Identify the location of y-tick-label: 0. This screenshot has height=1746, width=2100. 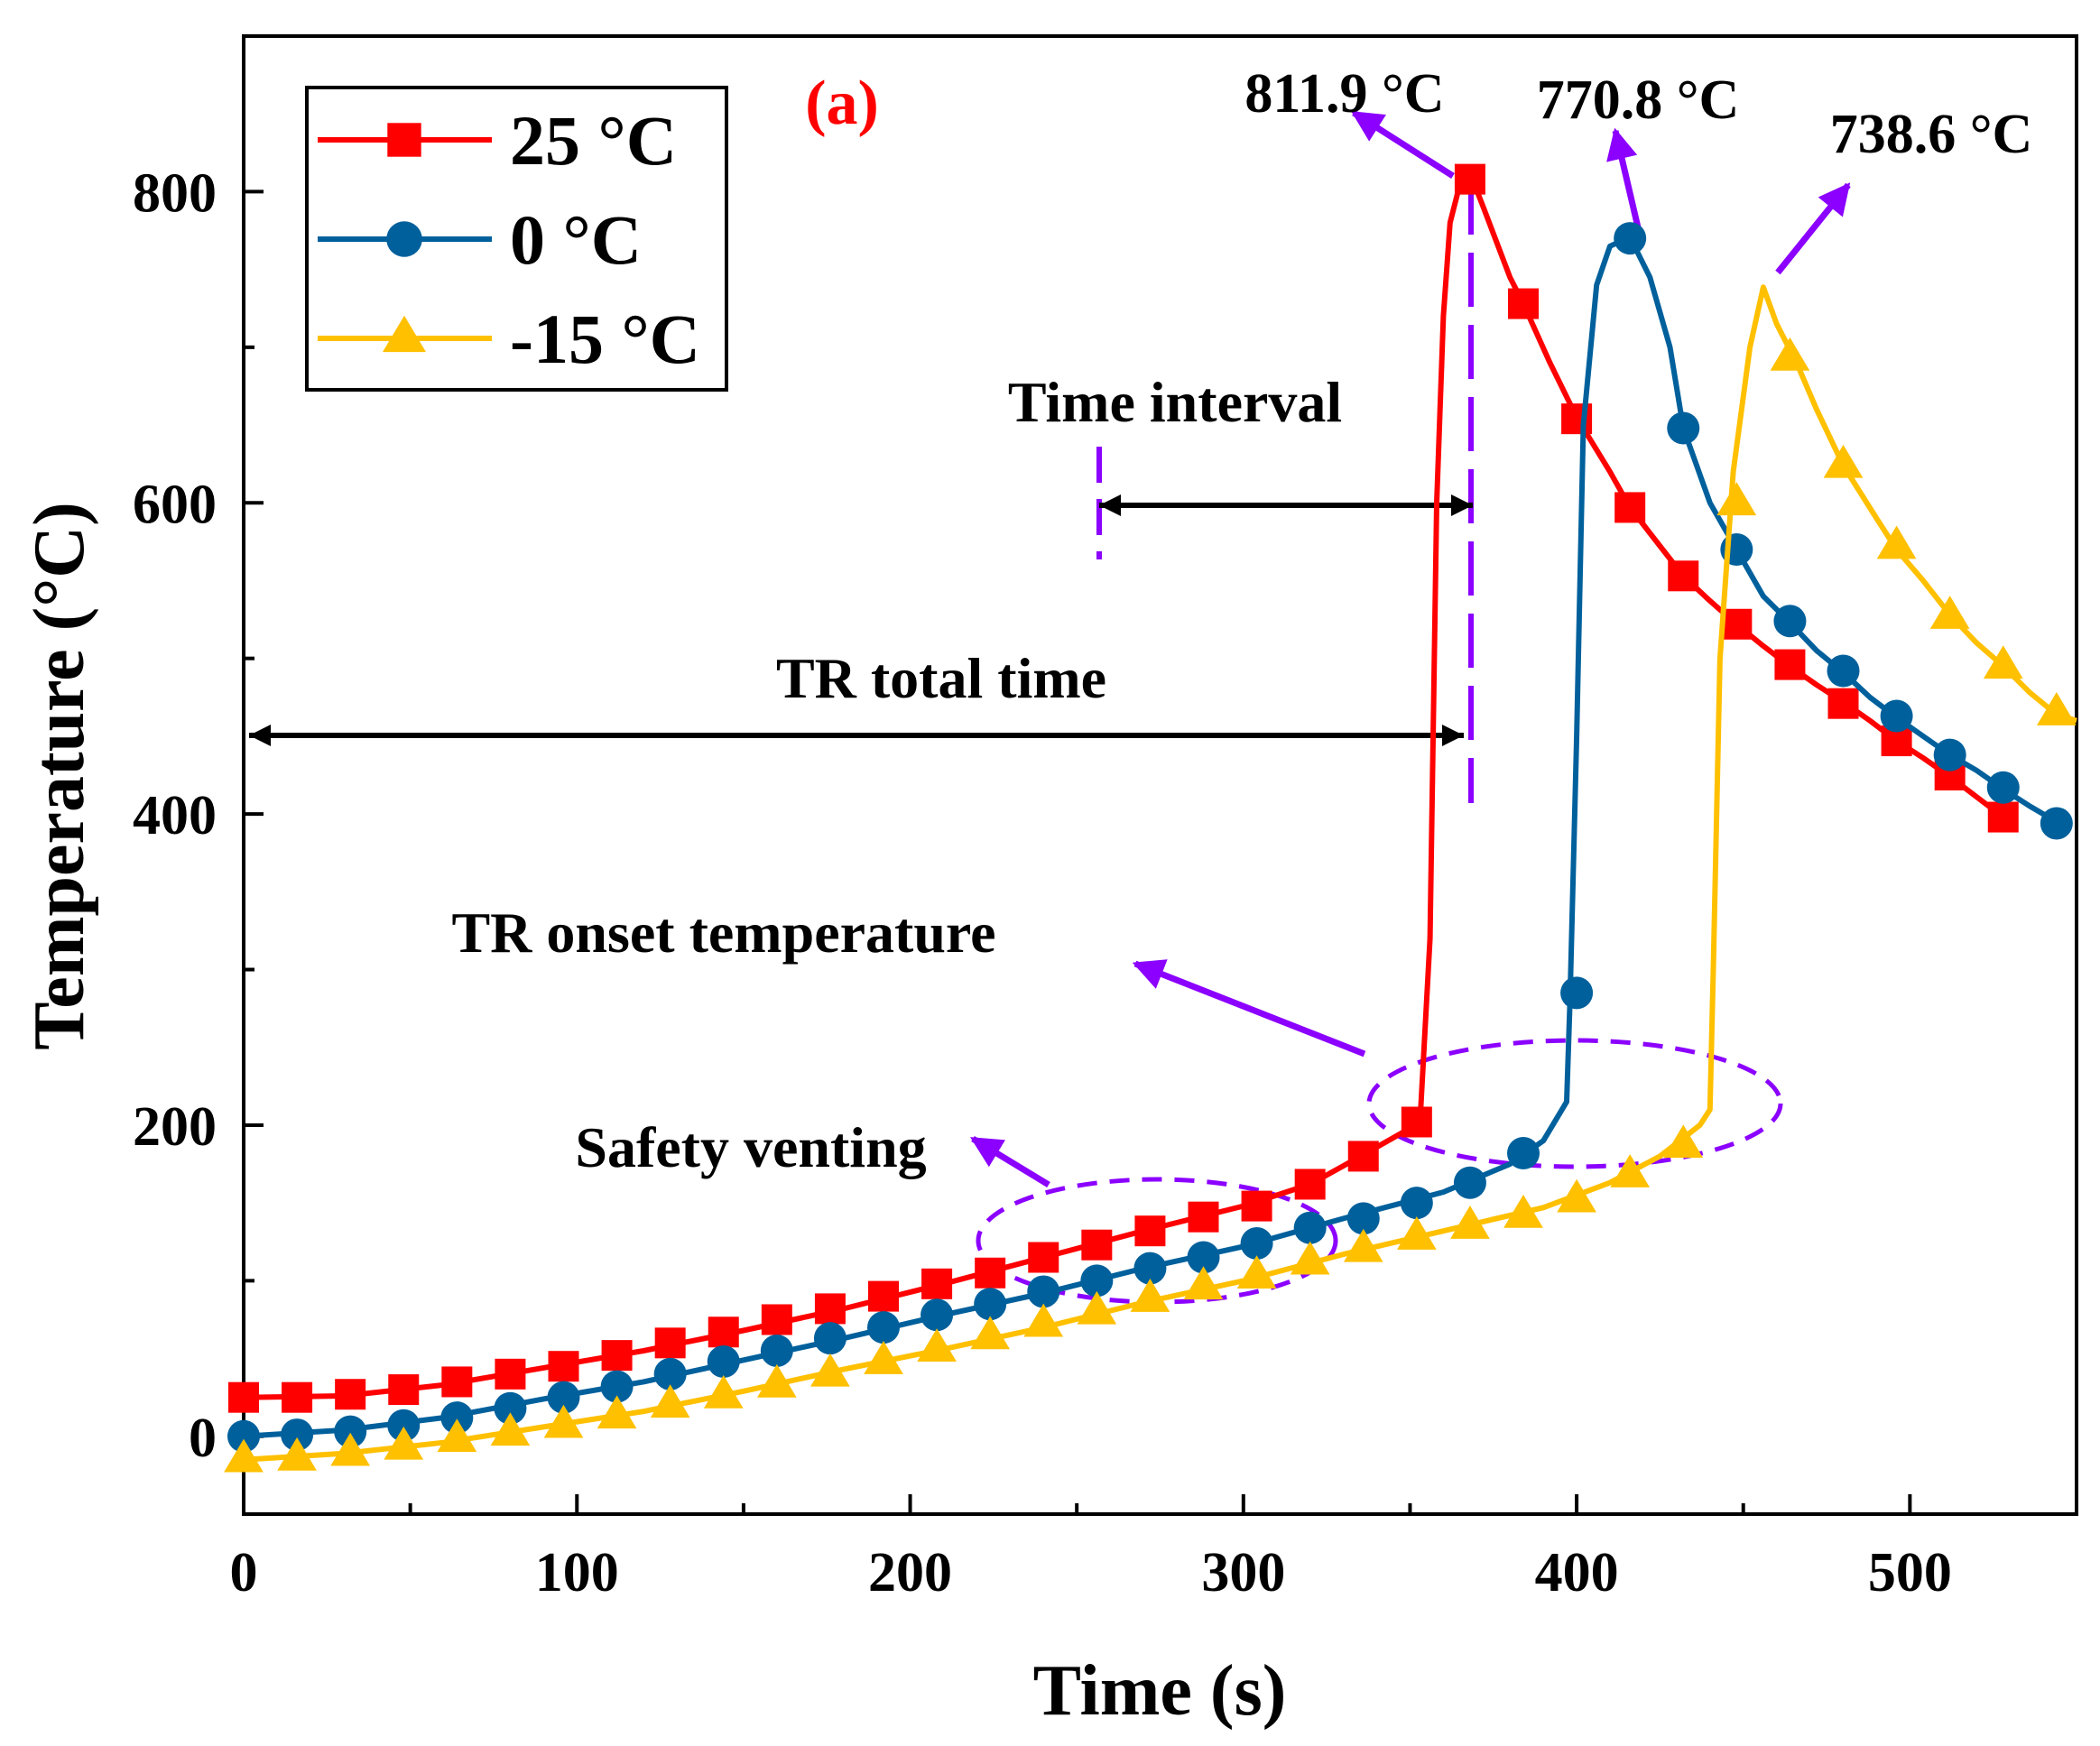
(203, 1438).